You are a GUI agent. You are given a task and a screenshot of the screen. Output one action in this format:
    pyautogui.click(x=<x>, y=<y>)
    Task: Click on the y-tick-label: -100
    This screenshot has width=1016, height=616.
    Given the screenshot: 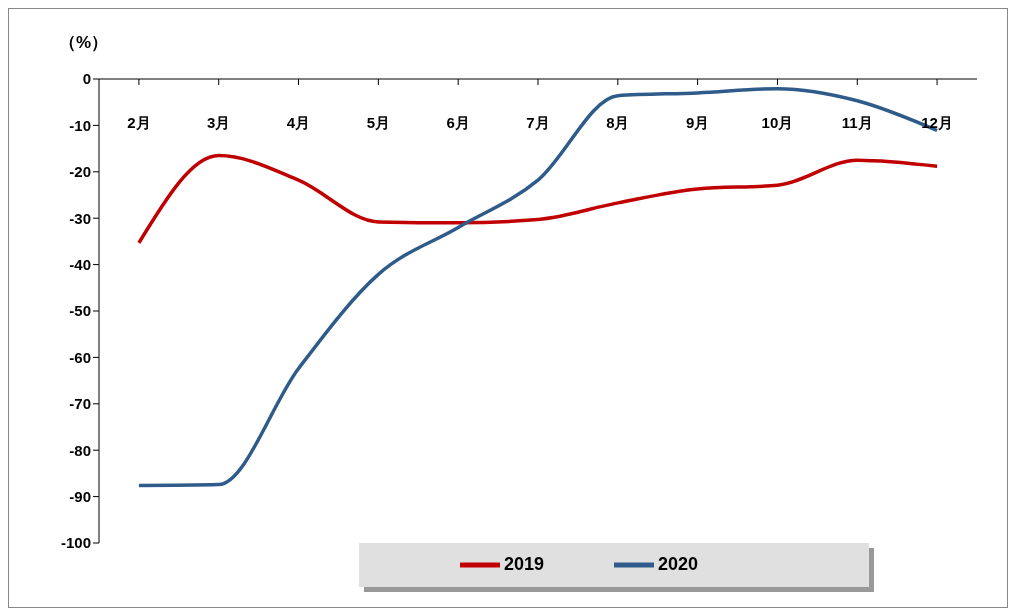 What is the action you would take?
    pyautogui.click(x=75, y=543)
    